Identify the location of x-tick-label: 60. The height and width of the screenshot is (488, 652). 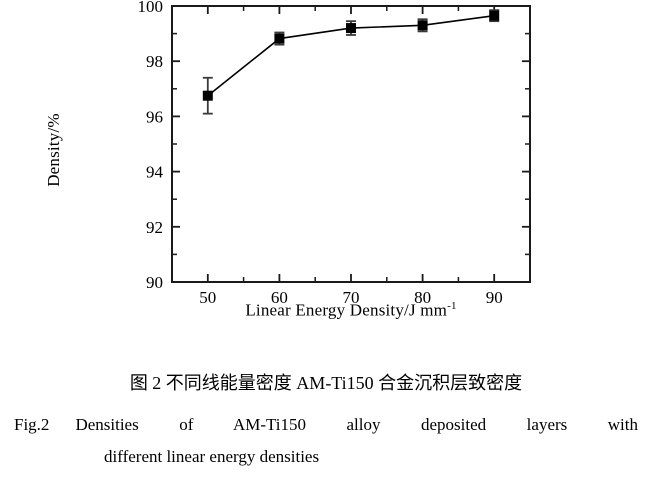
(279, 297).